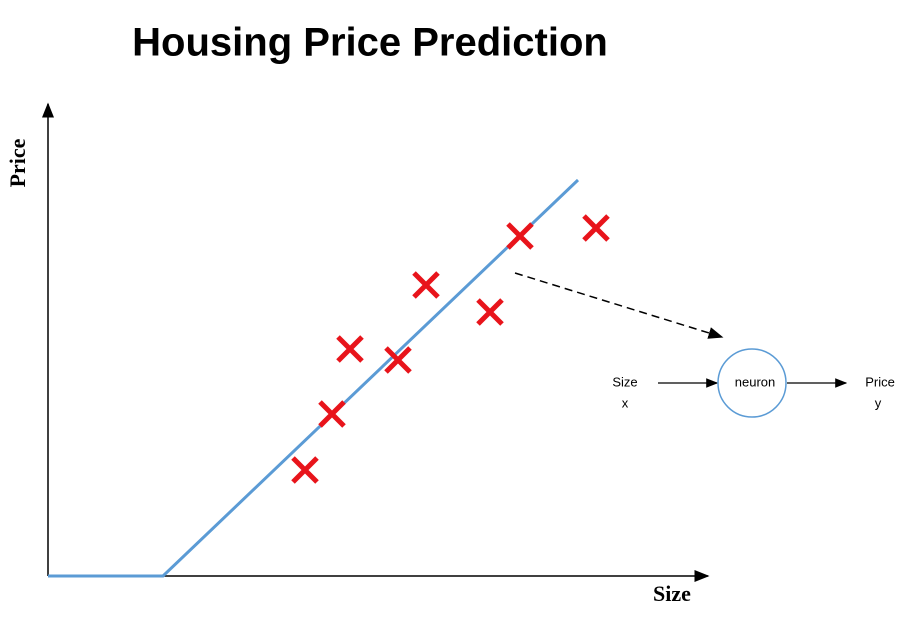  I want to click on output-symbol: y, so click(878, 402).